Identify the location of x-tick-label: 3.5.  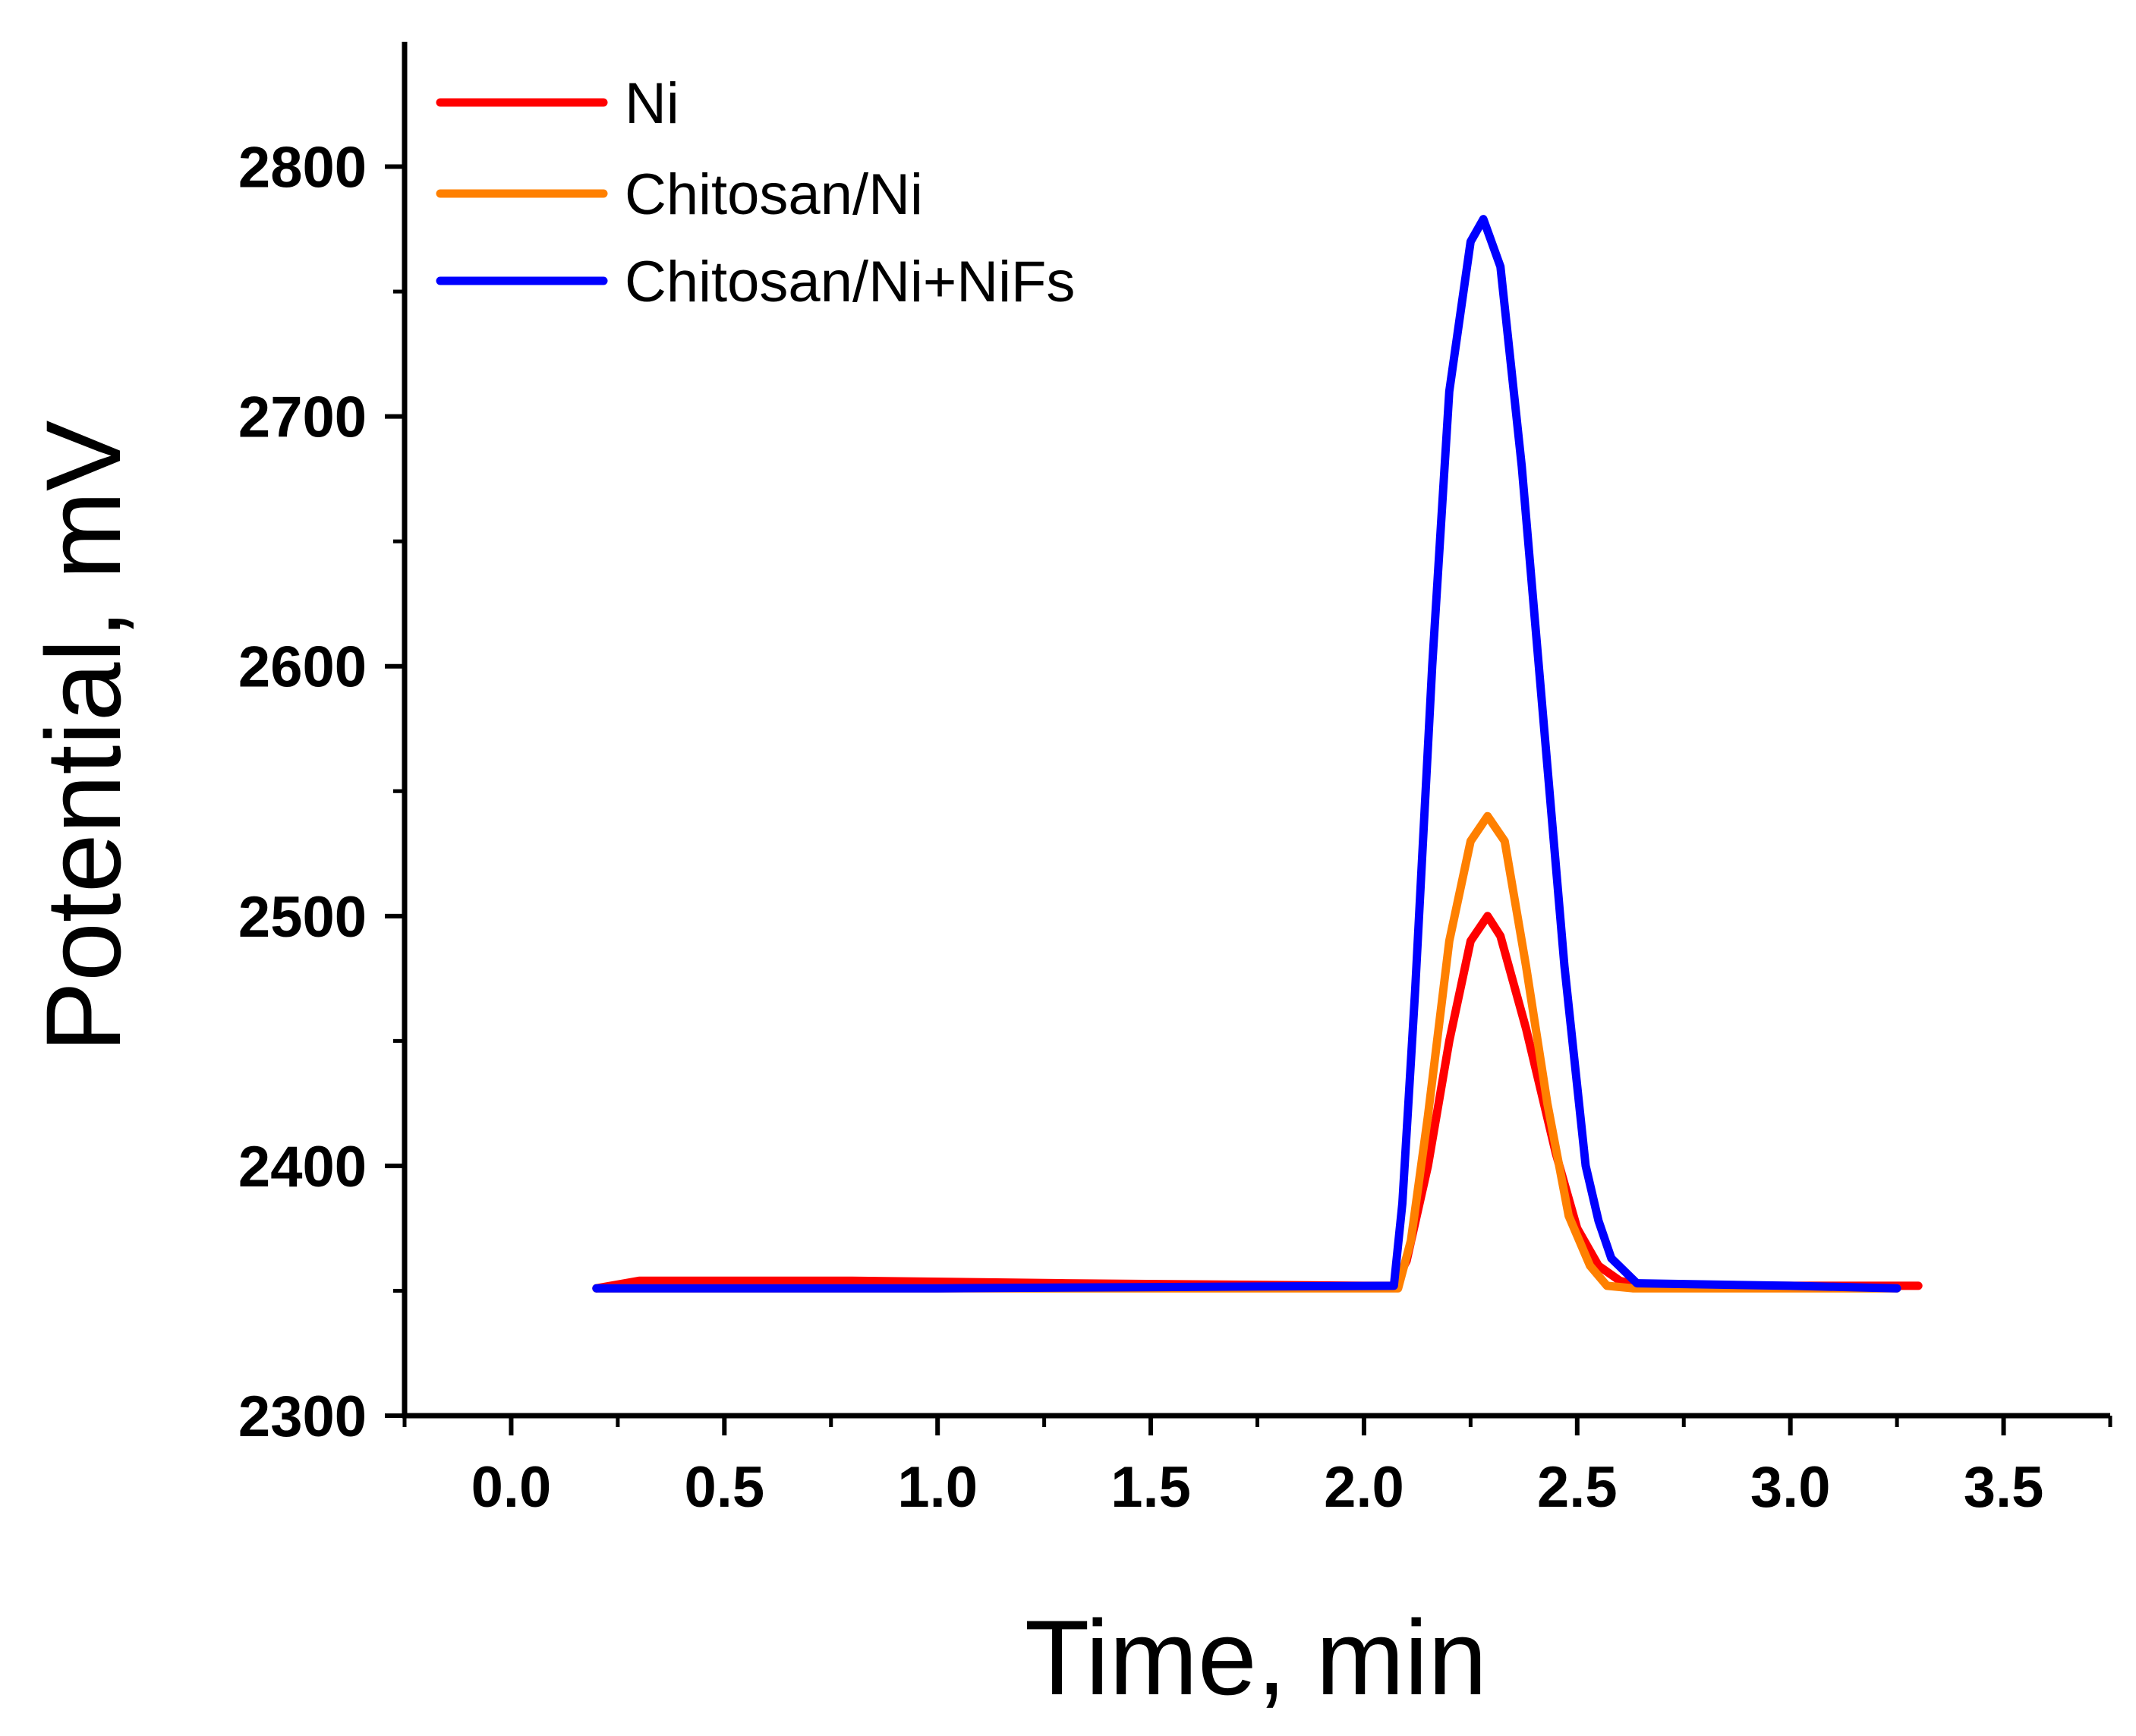
(2004, 1488).